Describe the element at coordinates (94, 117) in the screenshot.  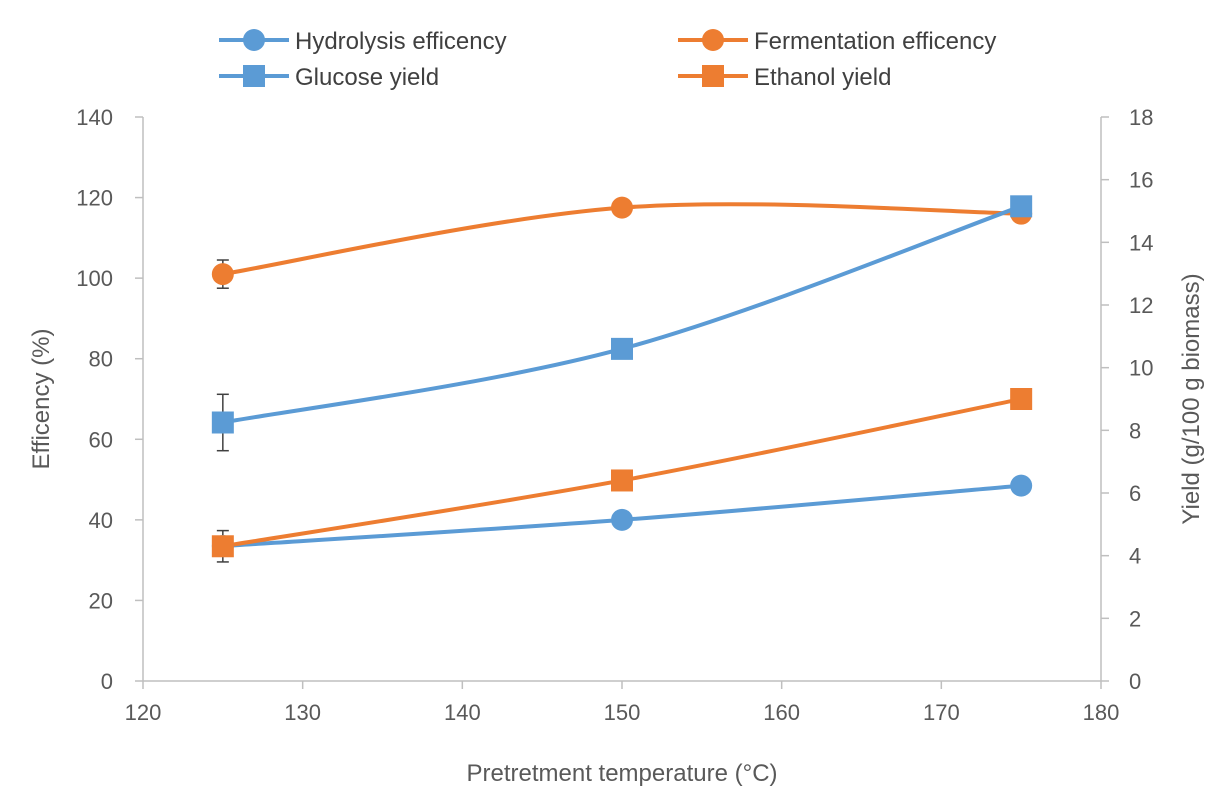
I see `y-left-tick-label: 140` at that location.